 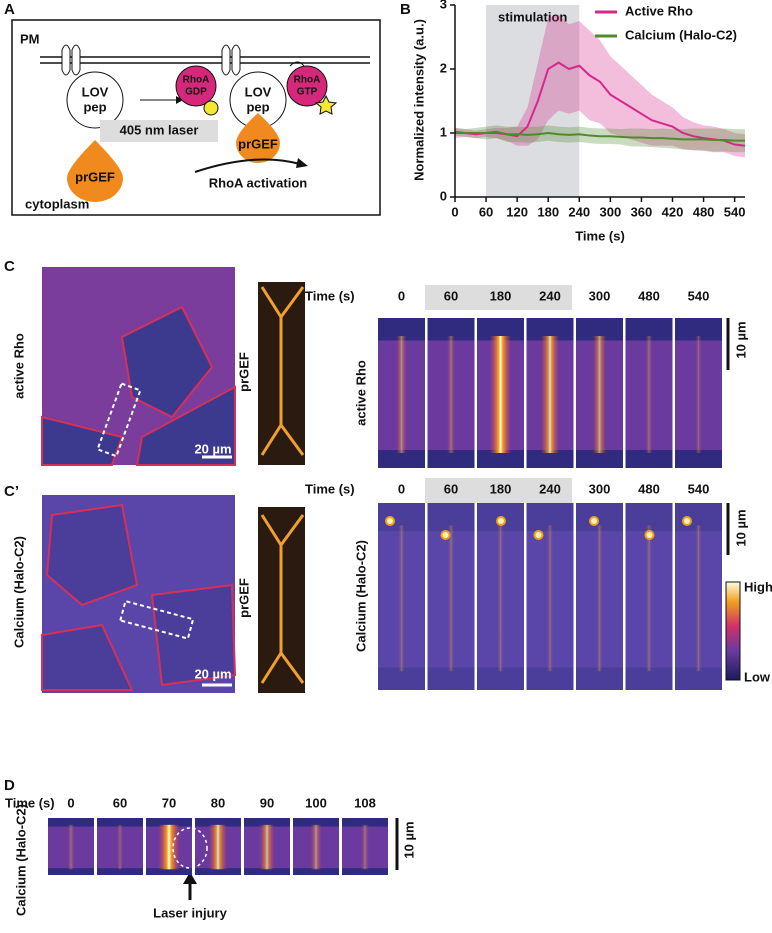 What do you see at coordinates (704, 211) in the screenshot?
I see `x-tick-label: 480` at bounding box center [704, 211].